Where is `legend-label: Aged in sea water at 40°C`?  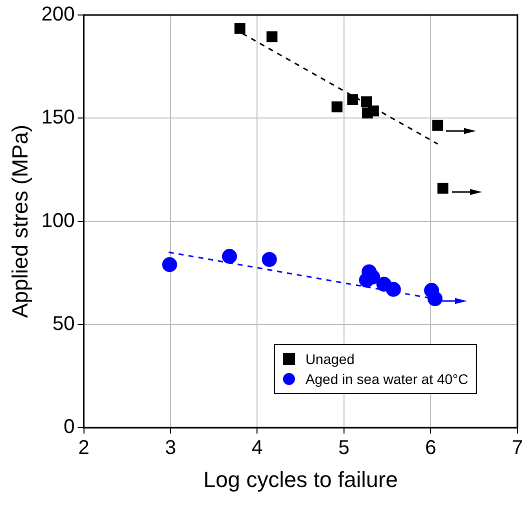
legend-label: Aged in sea water at 40°C is located at coordinates (386, 378).